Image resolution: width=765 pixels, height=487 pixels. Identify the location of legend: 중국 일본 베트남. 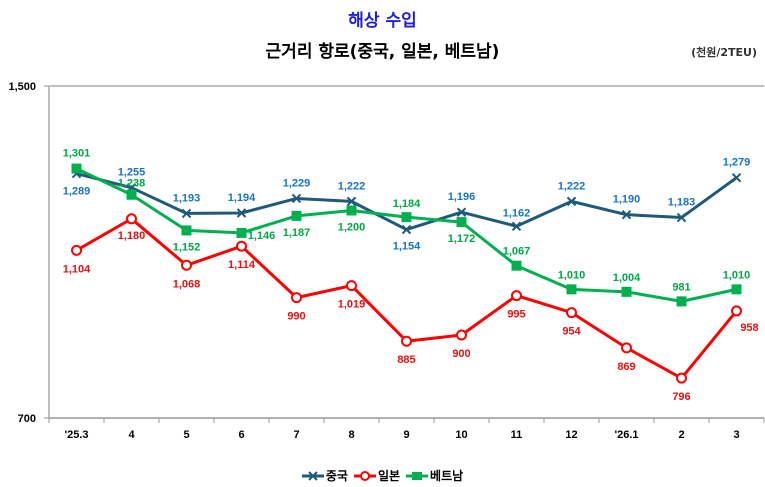
(382, 475).